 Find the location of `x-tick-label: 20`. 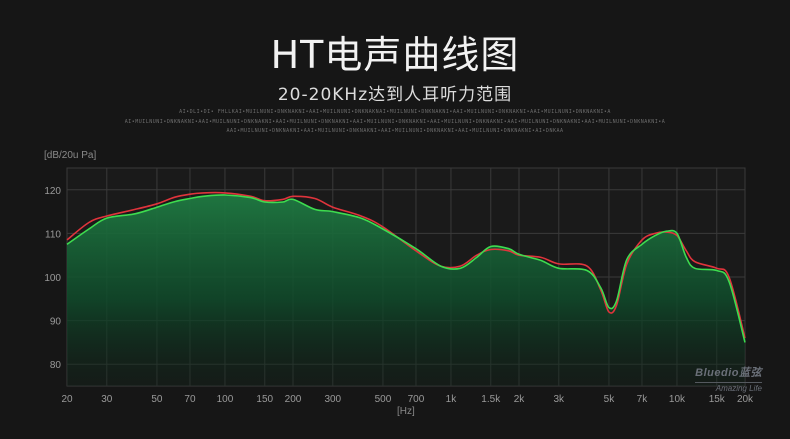

x-tick-label: 20 is located at coordinates (67, 399).